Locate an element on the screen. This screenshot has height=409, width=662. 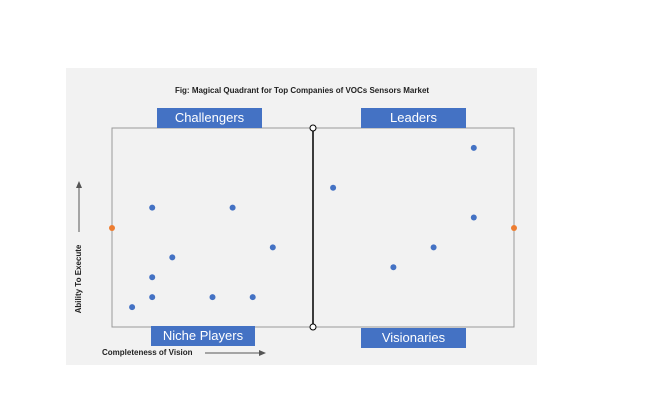
quadrant-label: Leaders is located at coordinates (413, 118).